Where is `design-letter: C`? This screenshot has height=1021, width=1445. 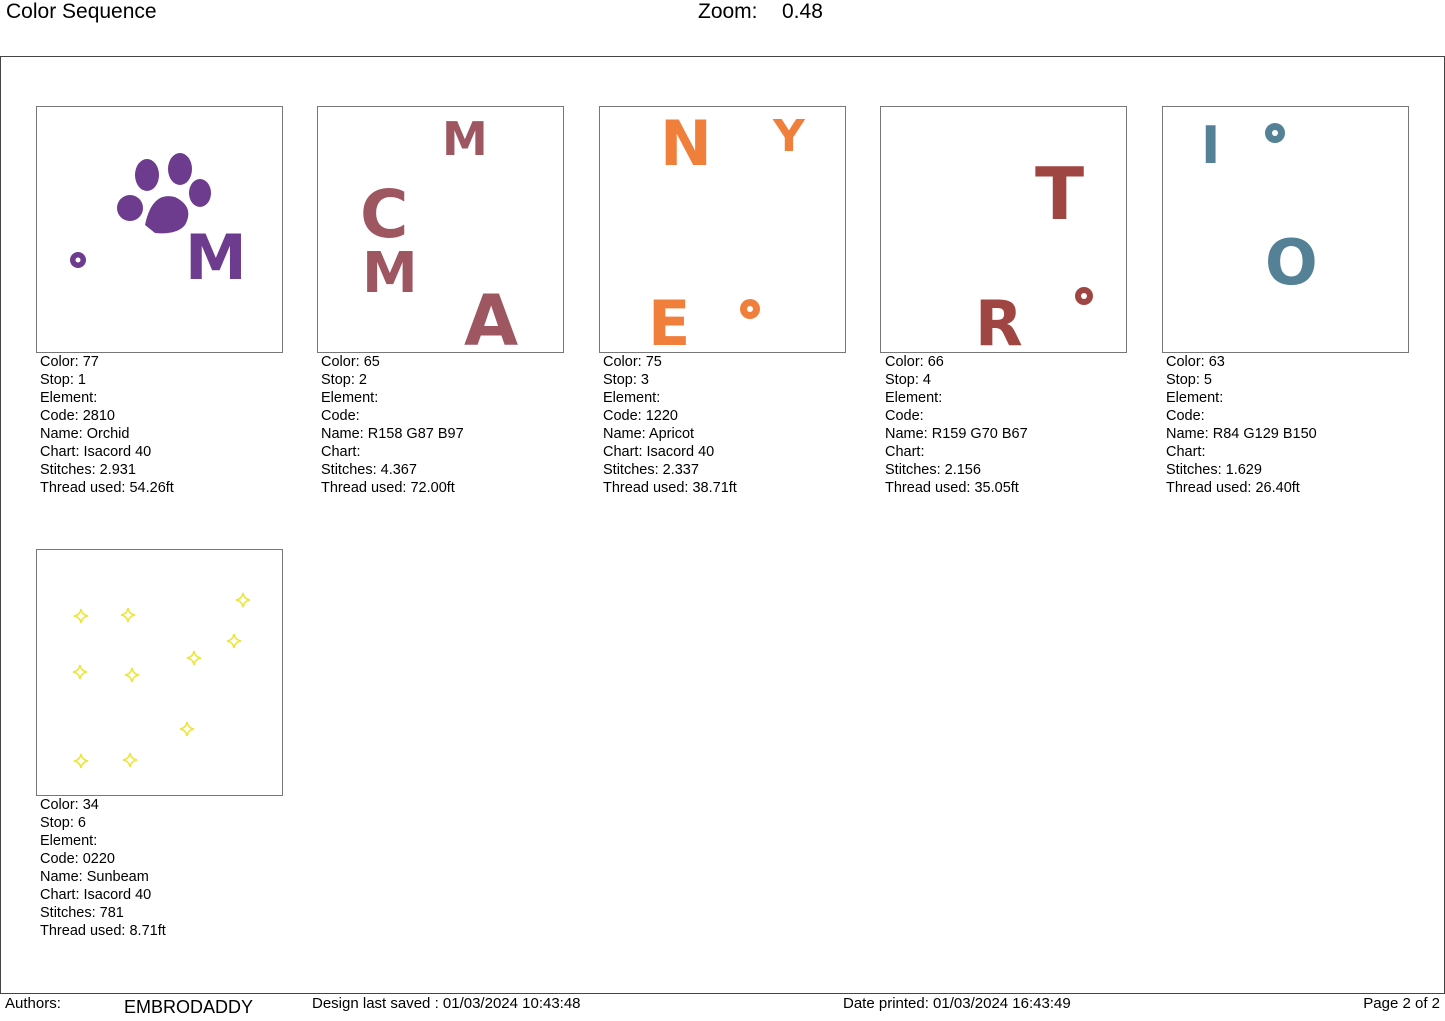 design-letter: C is located at coordinates (384, 214).